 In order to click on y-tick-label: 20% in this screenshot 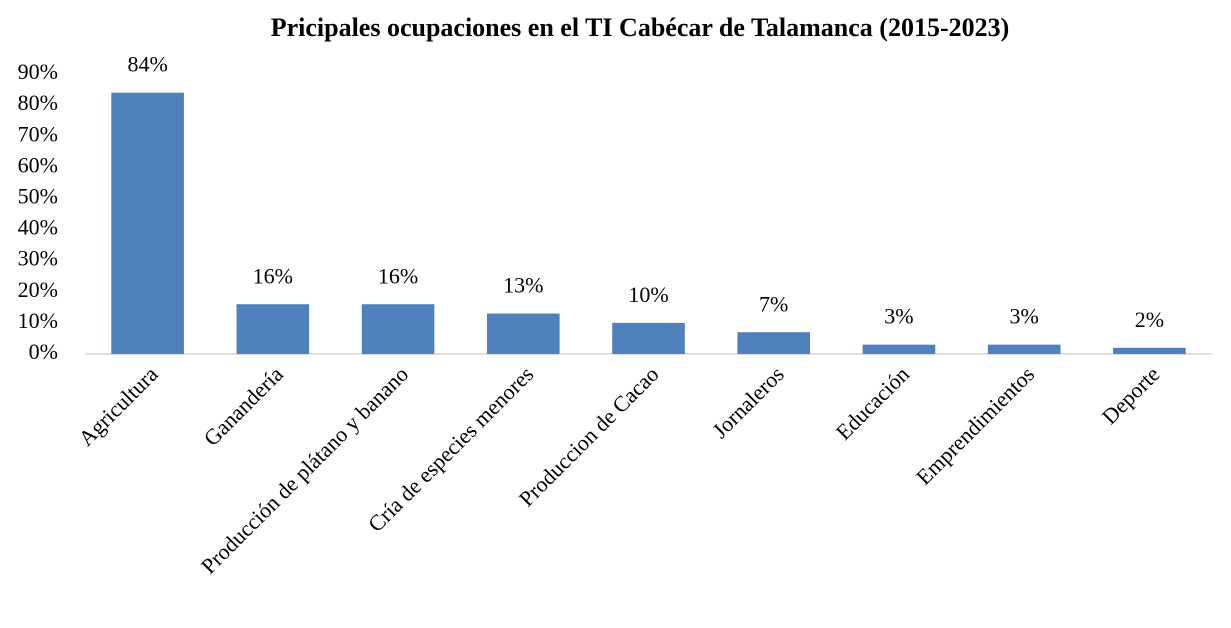, I will do `click(38, 289)`.